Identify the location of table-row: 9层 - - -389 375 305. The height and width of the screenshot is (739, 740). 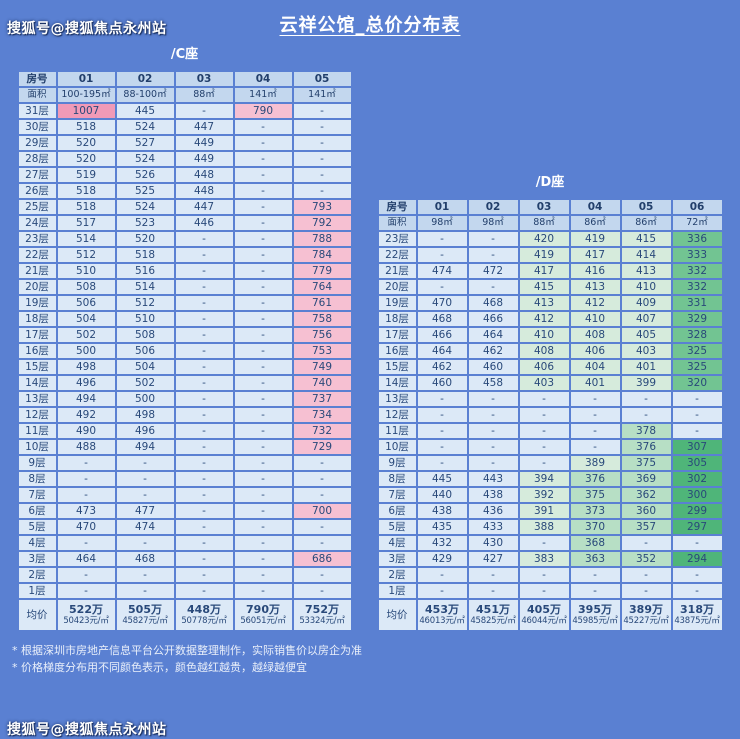
(550, 463).